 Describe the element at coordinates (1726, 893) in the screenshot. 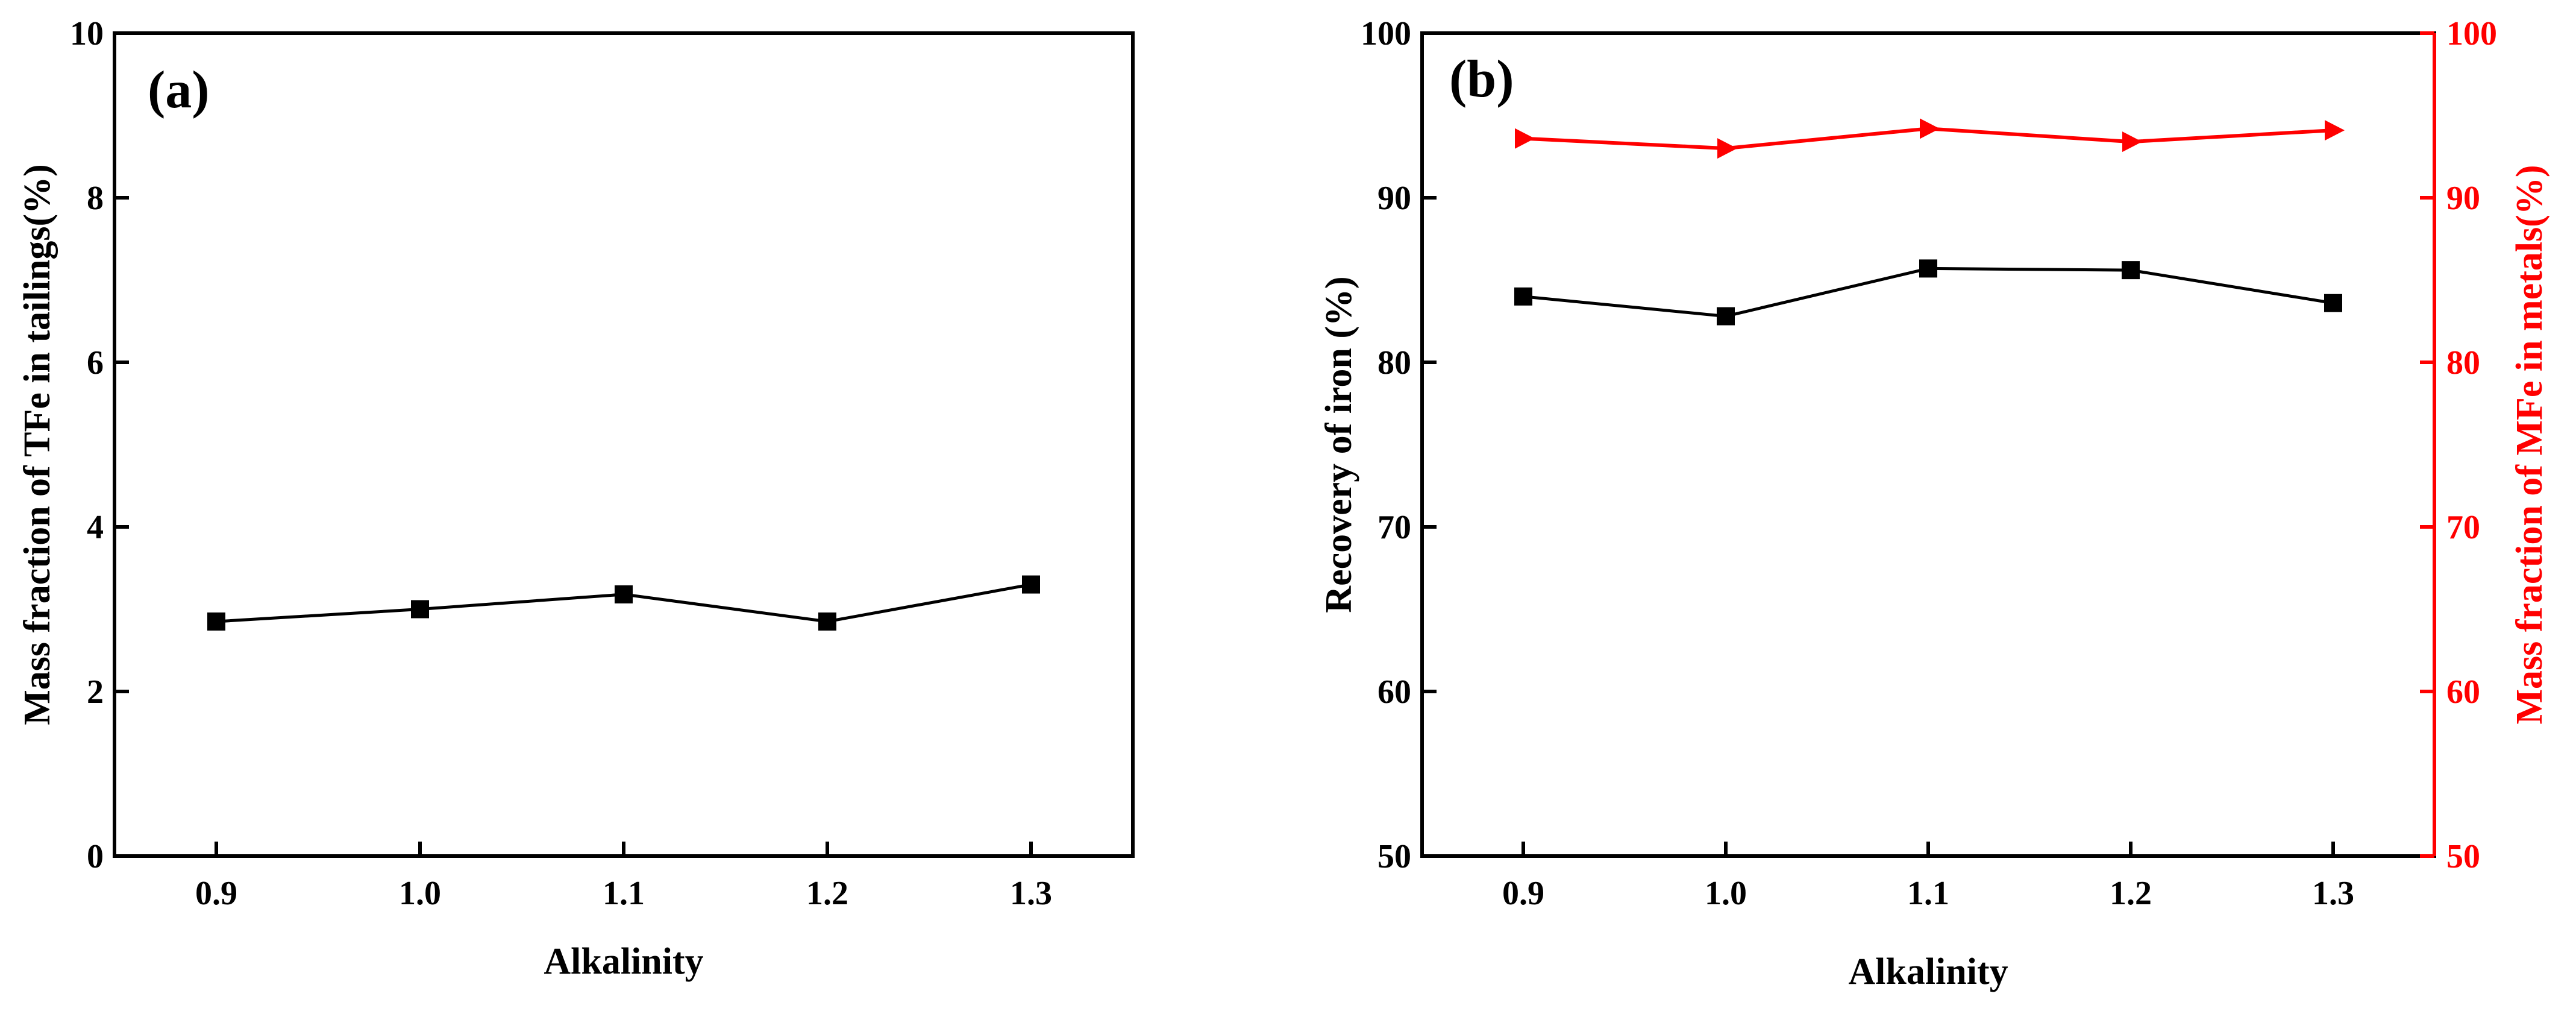

I see `panel-b-x-tick-label: 1.0` at that location.